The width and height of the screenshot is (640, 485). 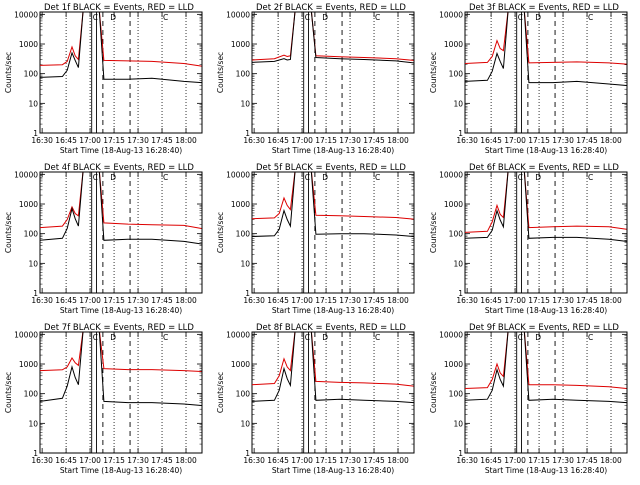 I want to click on panel-title: Det 1f BLACK = Events, RED = LLD, so click(x=119, y=8).